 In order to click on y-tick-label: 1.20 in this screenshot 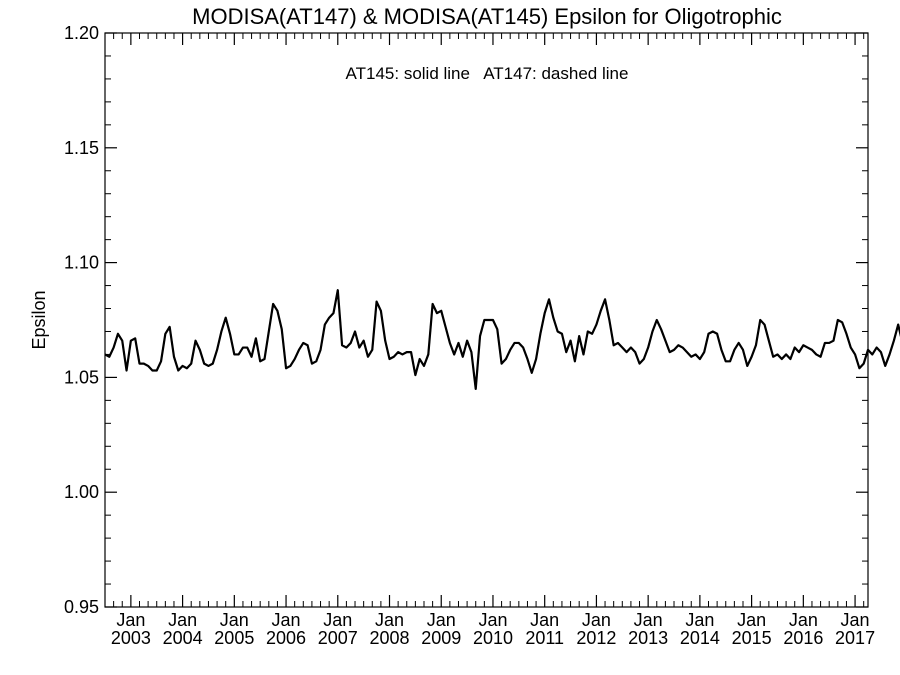, I will do `click(81, 33)`.